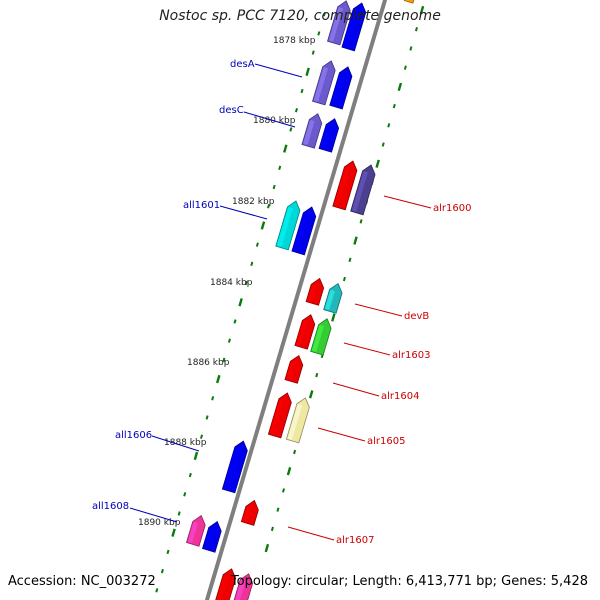 The width and height of the screenshot is (600, 600). Describe the element at coordinates (278, 70) in the screenshot. I see `leader-line-desA` at that location.